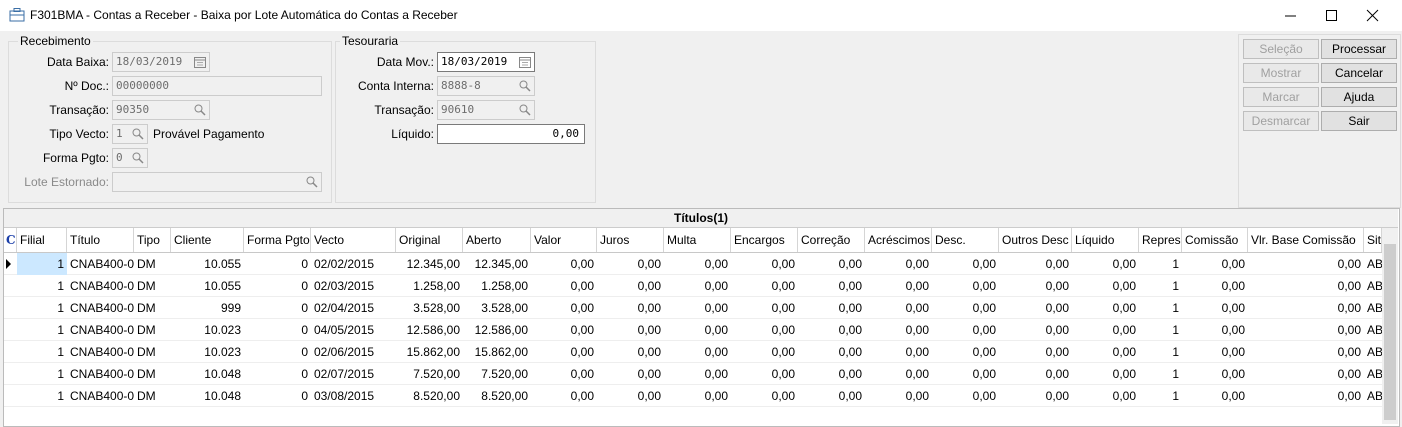  Describe the element at coordinates (353, 240) in the screenshot. I see `column-header: Vecto` at that location.